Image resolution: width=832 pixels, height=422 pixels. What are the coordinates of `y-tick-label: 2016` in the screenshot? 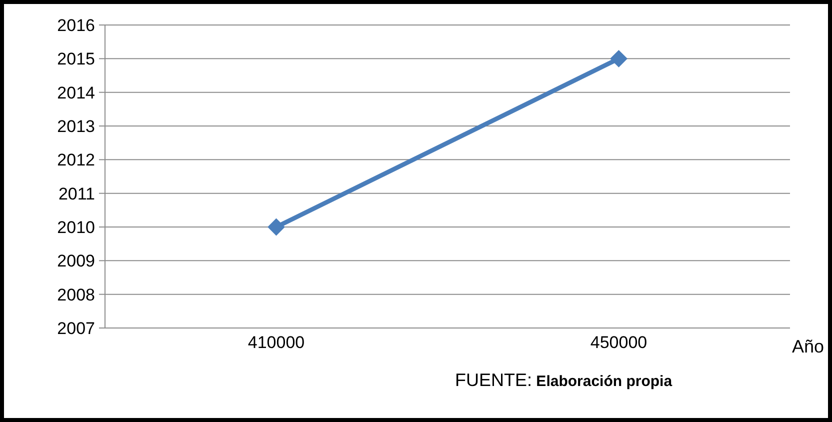 It's located at (76, 26).